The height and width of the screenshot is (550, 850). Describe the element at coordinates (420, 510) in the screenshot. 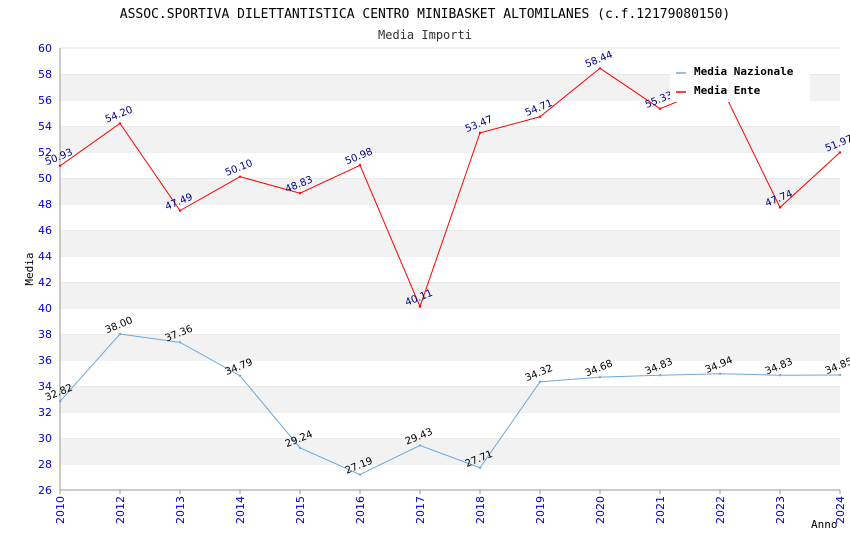

I see `x-tick-label: 2017` at that location.